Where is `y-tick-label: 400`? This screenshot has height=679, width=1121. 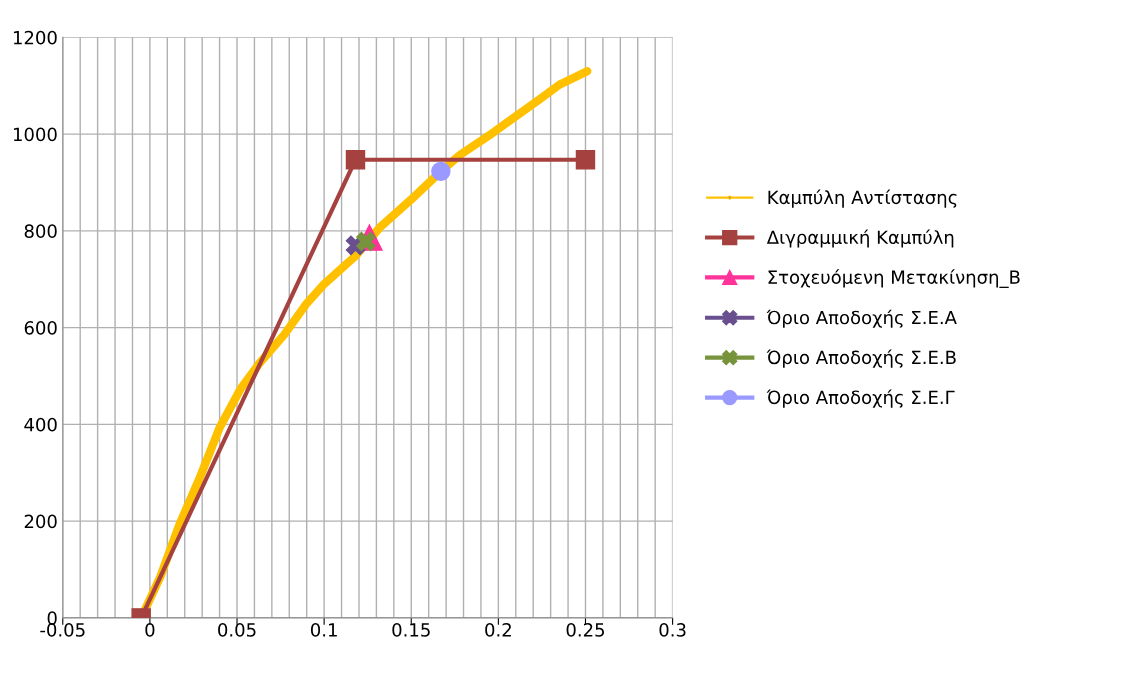 y-tick-label: 400 is located at coordinates (40, 424).